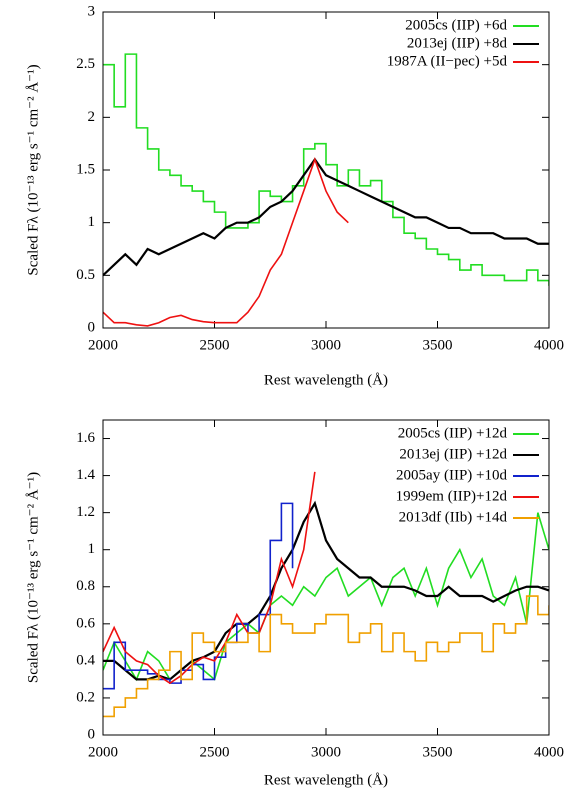 The image size is (573, 795). Describe the element at coordinates (457, 43) in the screenshot. I see `legend-label: 2013ej (IIP) +8d` at that location.